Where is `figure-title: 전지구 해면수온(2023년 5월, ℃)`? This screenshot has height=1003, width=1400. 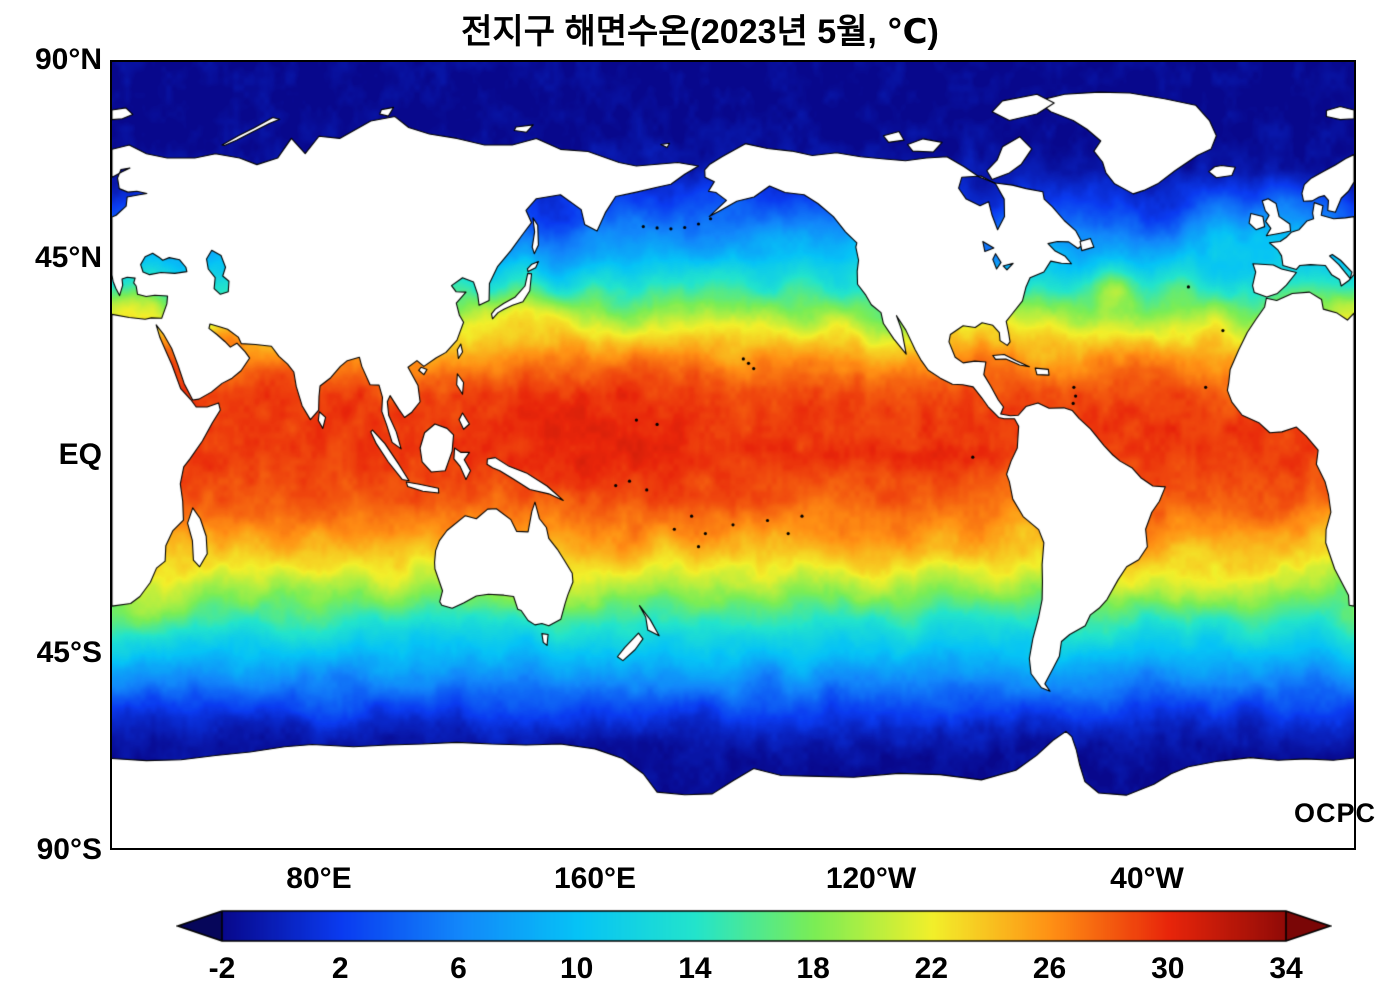
figure-title: 전지구 해면수온(2023년 5월, ℃) is located at coordinates (700, 32).